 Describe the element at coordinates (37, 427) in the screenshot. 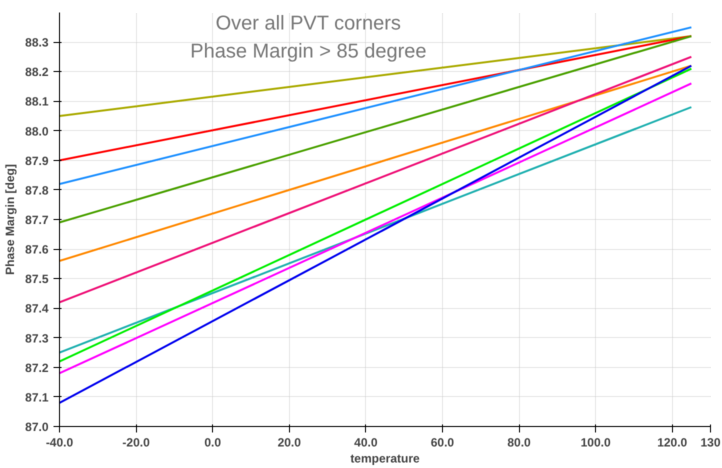

I see `y-tick-label: 87.0` at that location.